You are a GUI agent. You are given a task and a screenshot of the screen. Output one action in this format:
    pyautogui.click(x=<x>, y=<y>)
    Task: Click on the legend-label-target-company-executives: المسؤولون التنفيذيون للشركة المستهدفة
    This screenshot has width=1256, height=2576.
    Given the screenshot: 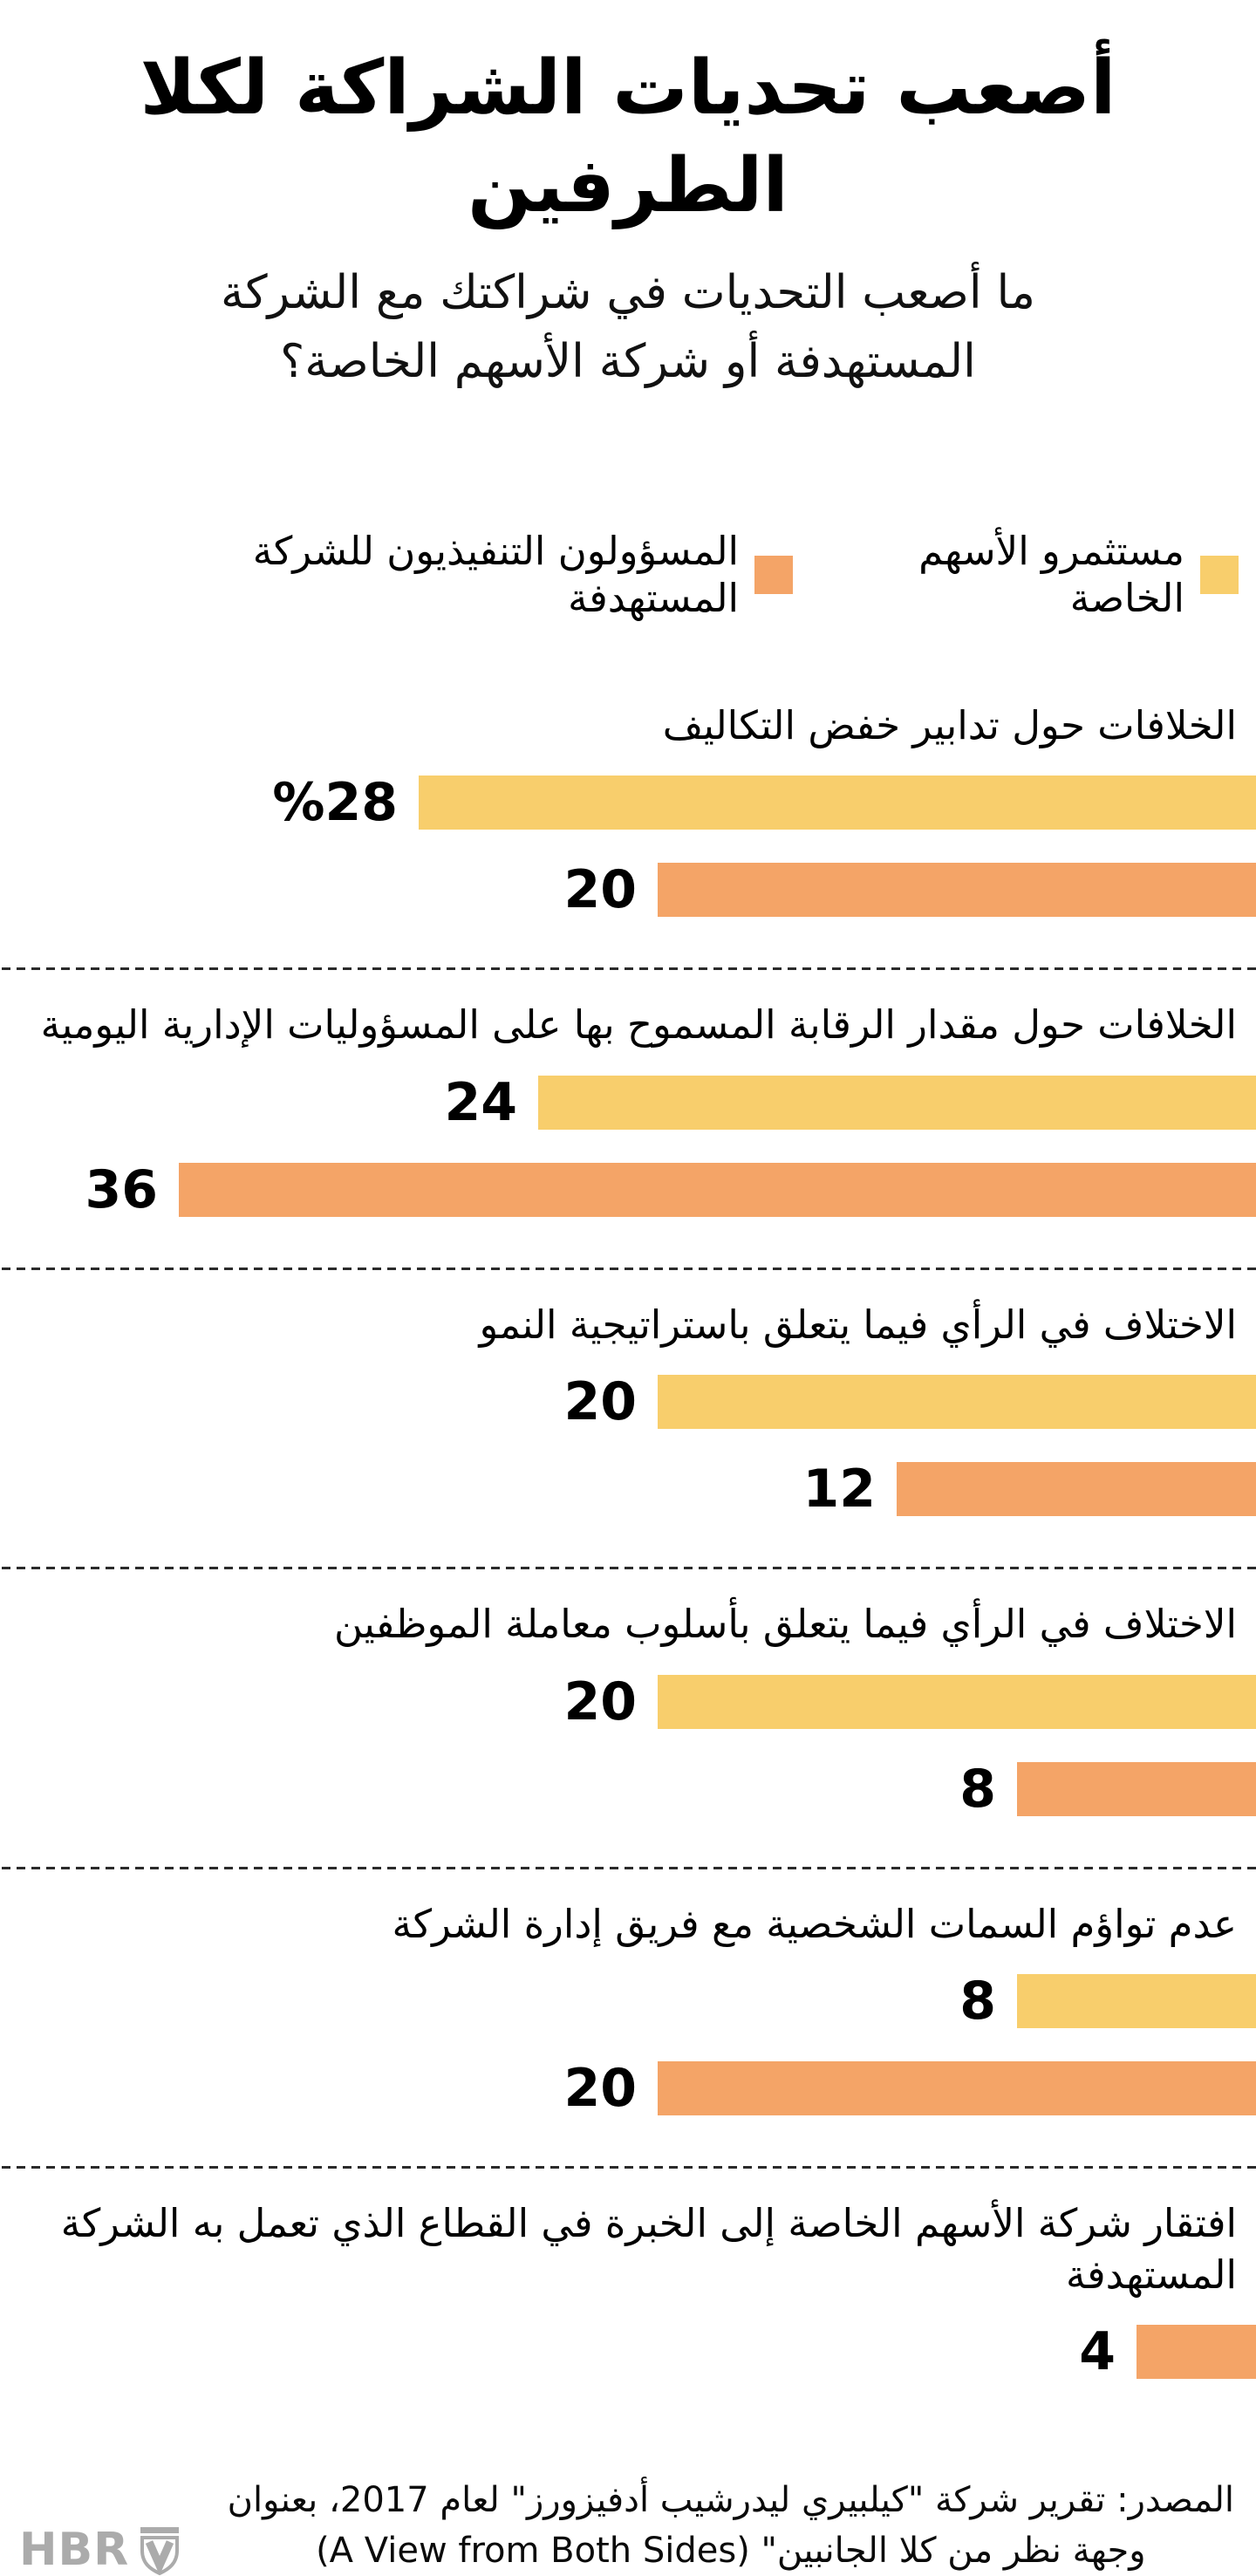 What is the action you would take?
    pyautogui.click(x=496, y=574)
    